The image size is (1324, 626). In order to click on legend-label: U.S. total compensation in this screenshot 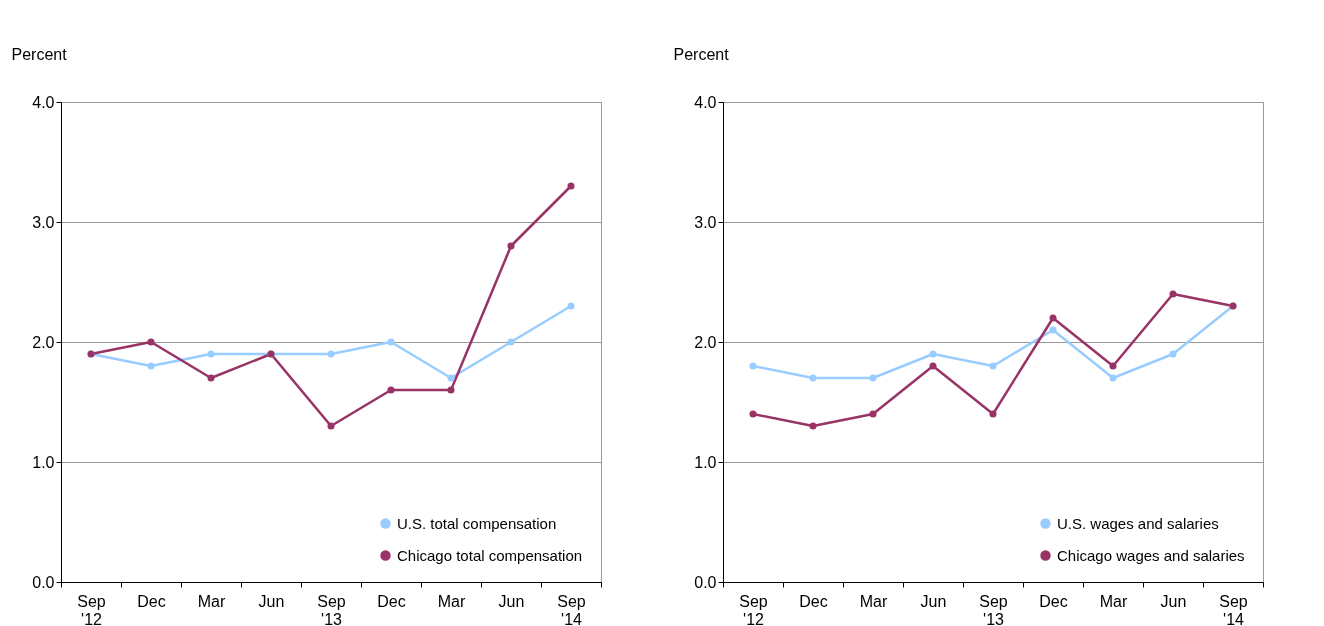, I will do `click(477, 523)`.